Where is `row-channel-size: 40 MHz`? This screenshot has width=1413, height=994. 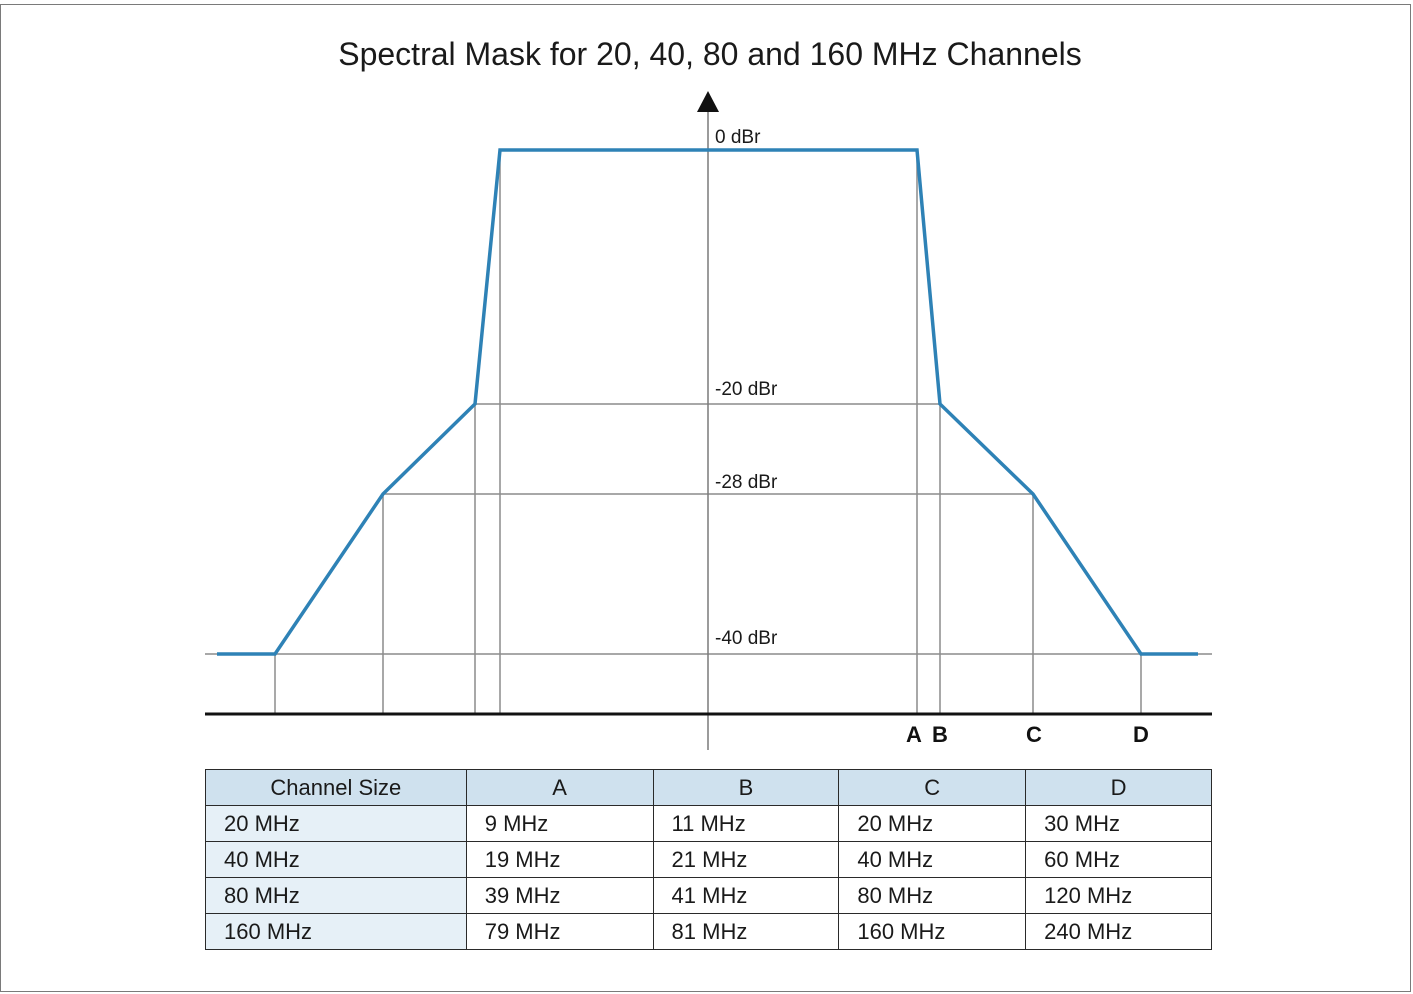
row-channel-size: 40 MHz is located at coordinates (336, 859).